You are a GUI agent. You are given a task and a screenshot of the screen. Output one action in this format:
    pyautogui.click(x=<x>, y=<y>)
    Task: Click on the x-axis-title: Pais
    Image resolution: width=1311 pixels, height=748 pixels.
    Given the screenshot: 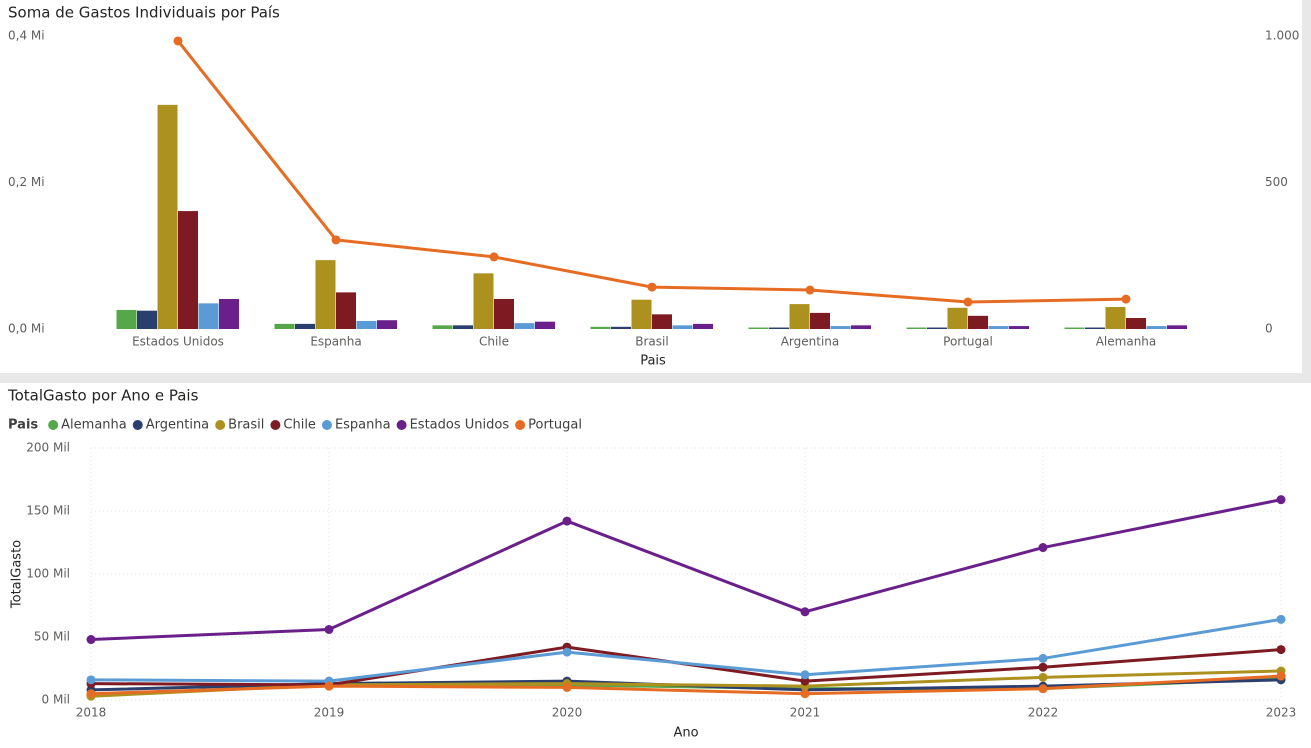 What is the action you would take?
    pyautogui.click(x=653, y=361)
    